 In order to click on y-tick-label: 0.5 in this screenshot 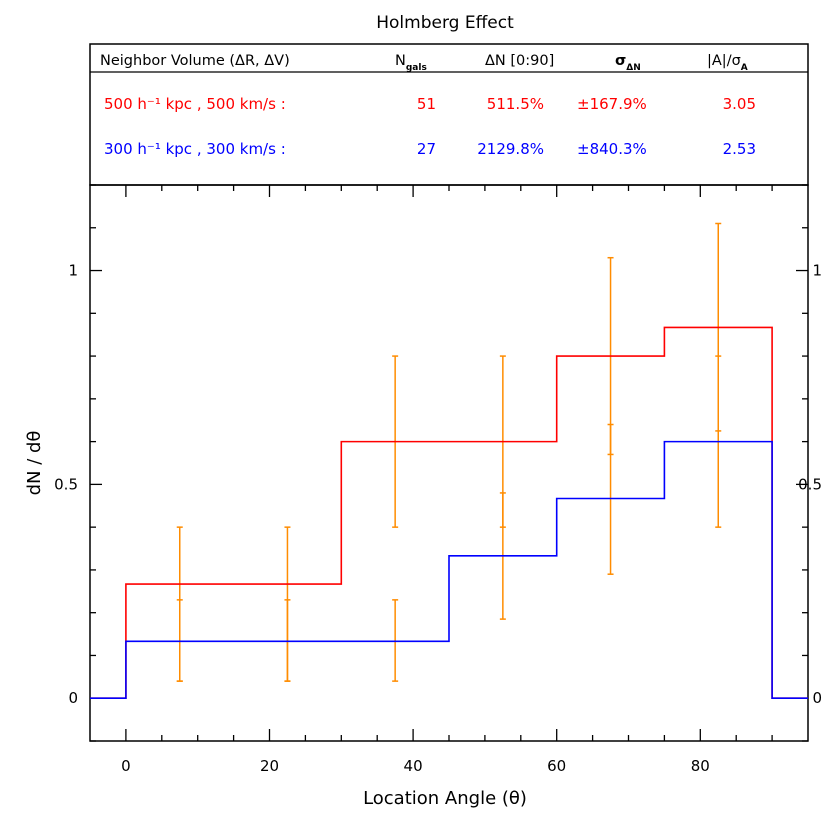, I will do `click(66, 484)`.